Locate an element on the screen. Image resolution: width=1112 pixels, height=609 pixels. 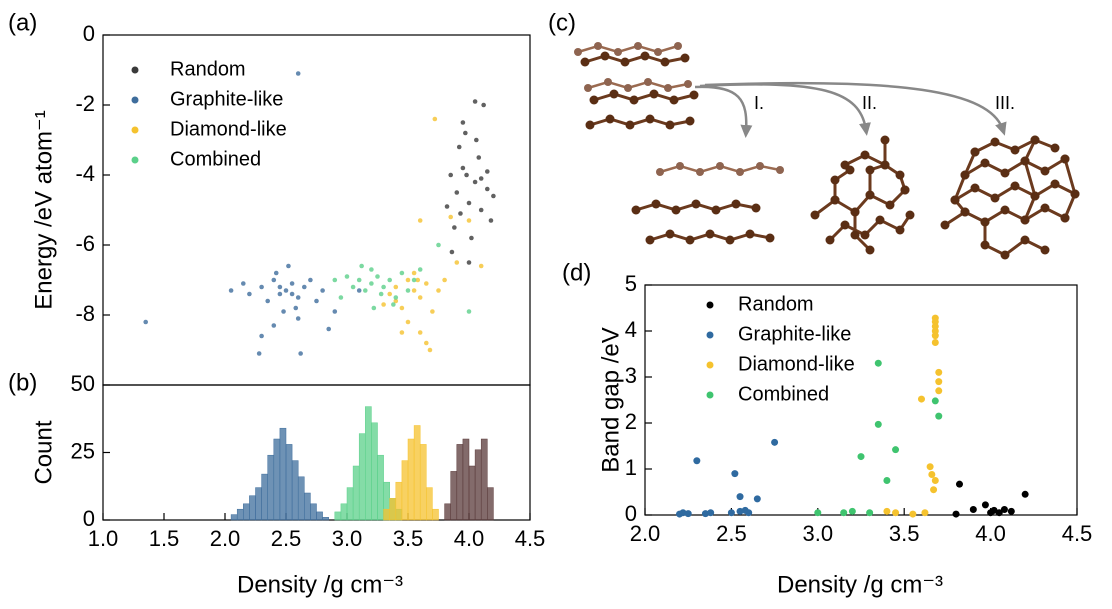
diamond-product is located at coordinates (862, 195).